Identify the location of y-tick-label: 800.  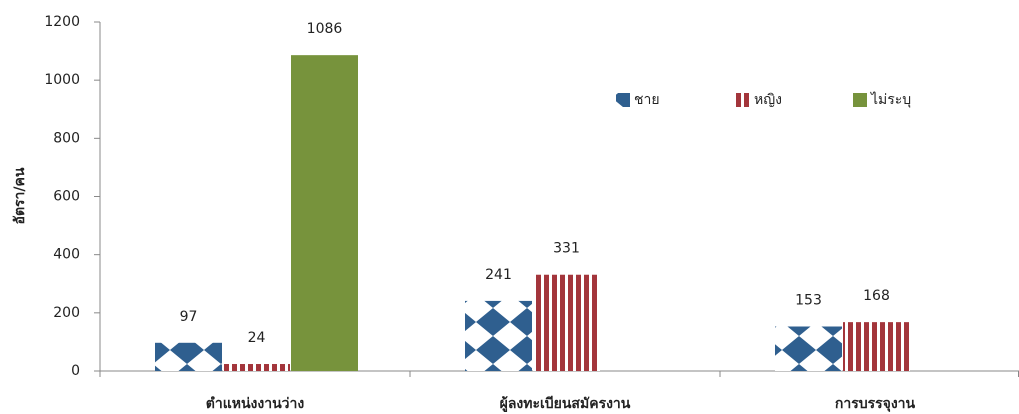
(66, 138).